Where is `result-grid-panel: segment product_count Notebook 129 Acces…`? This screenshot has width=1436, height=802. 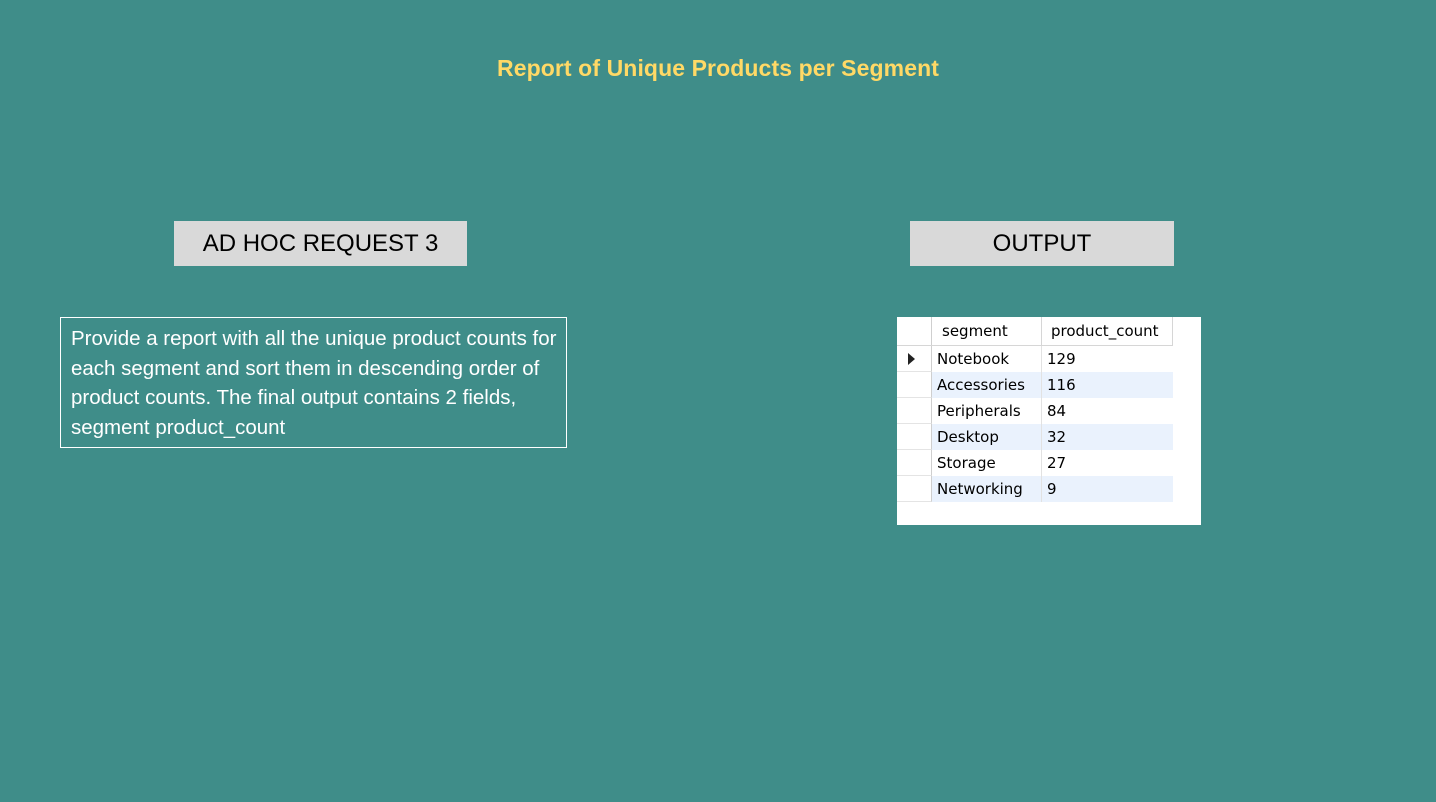 result-grid-panel: segment product_count Notebook 129 Acces… is located at coordinates (1049, 421).